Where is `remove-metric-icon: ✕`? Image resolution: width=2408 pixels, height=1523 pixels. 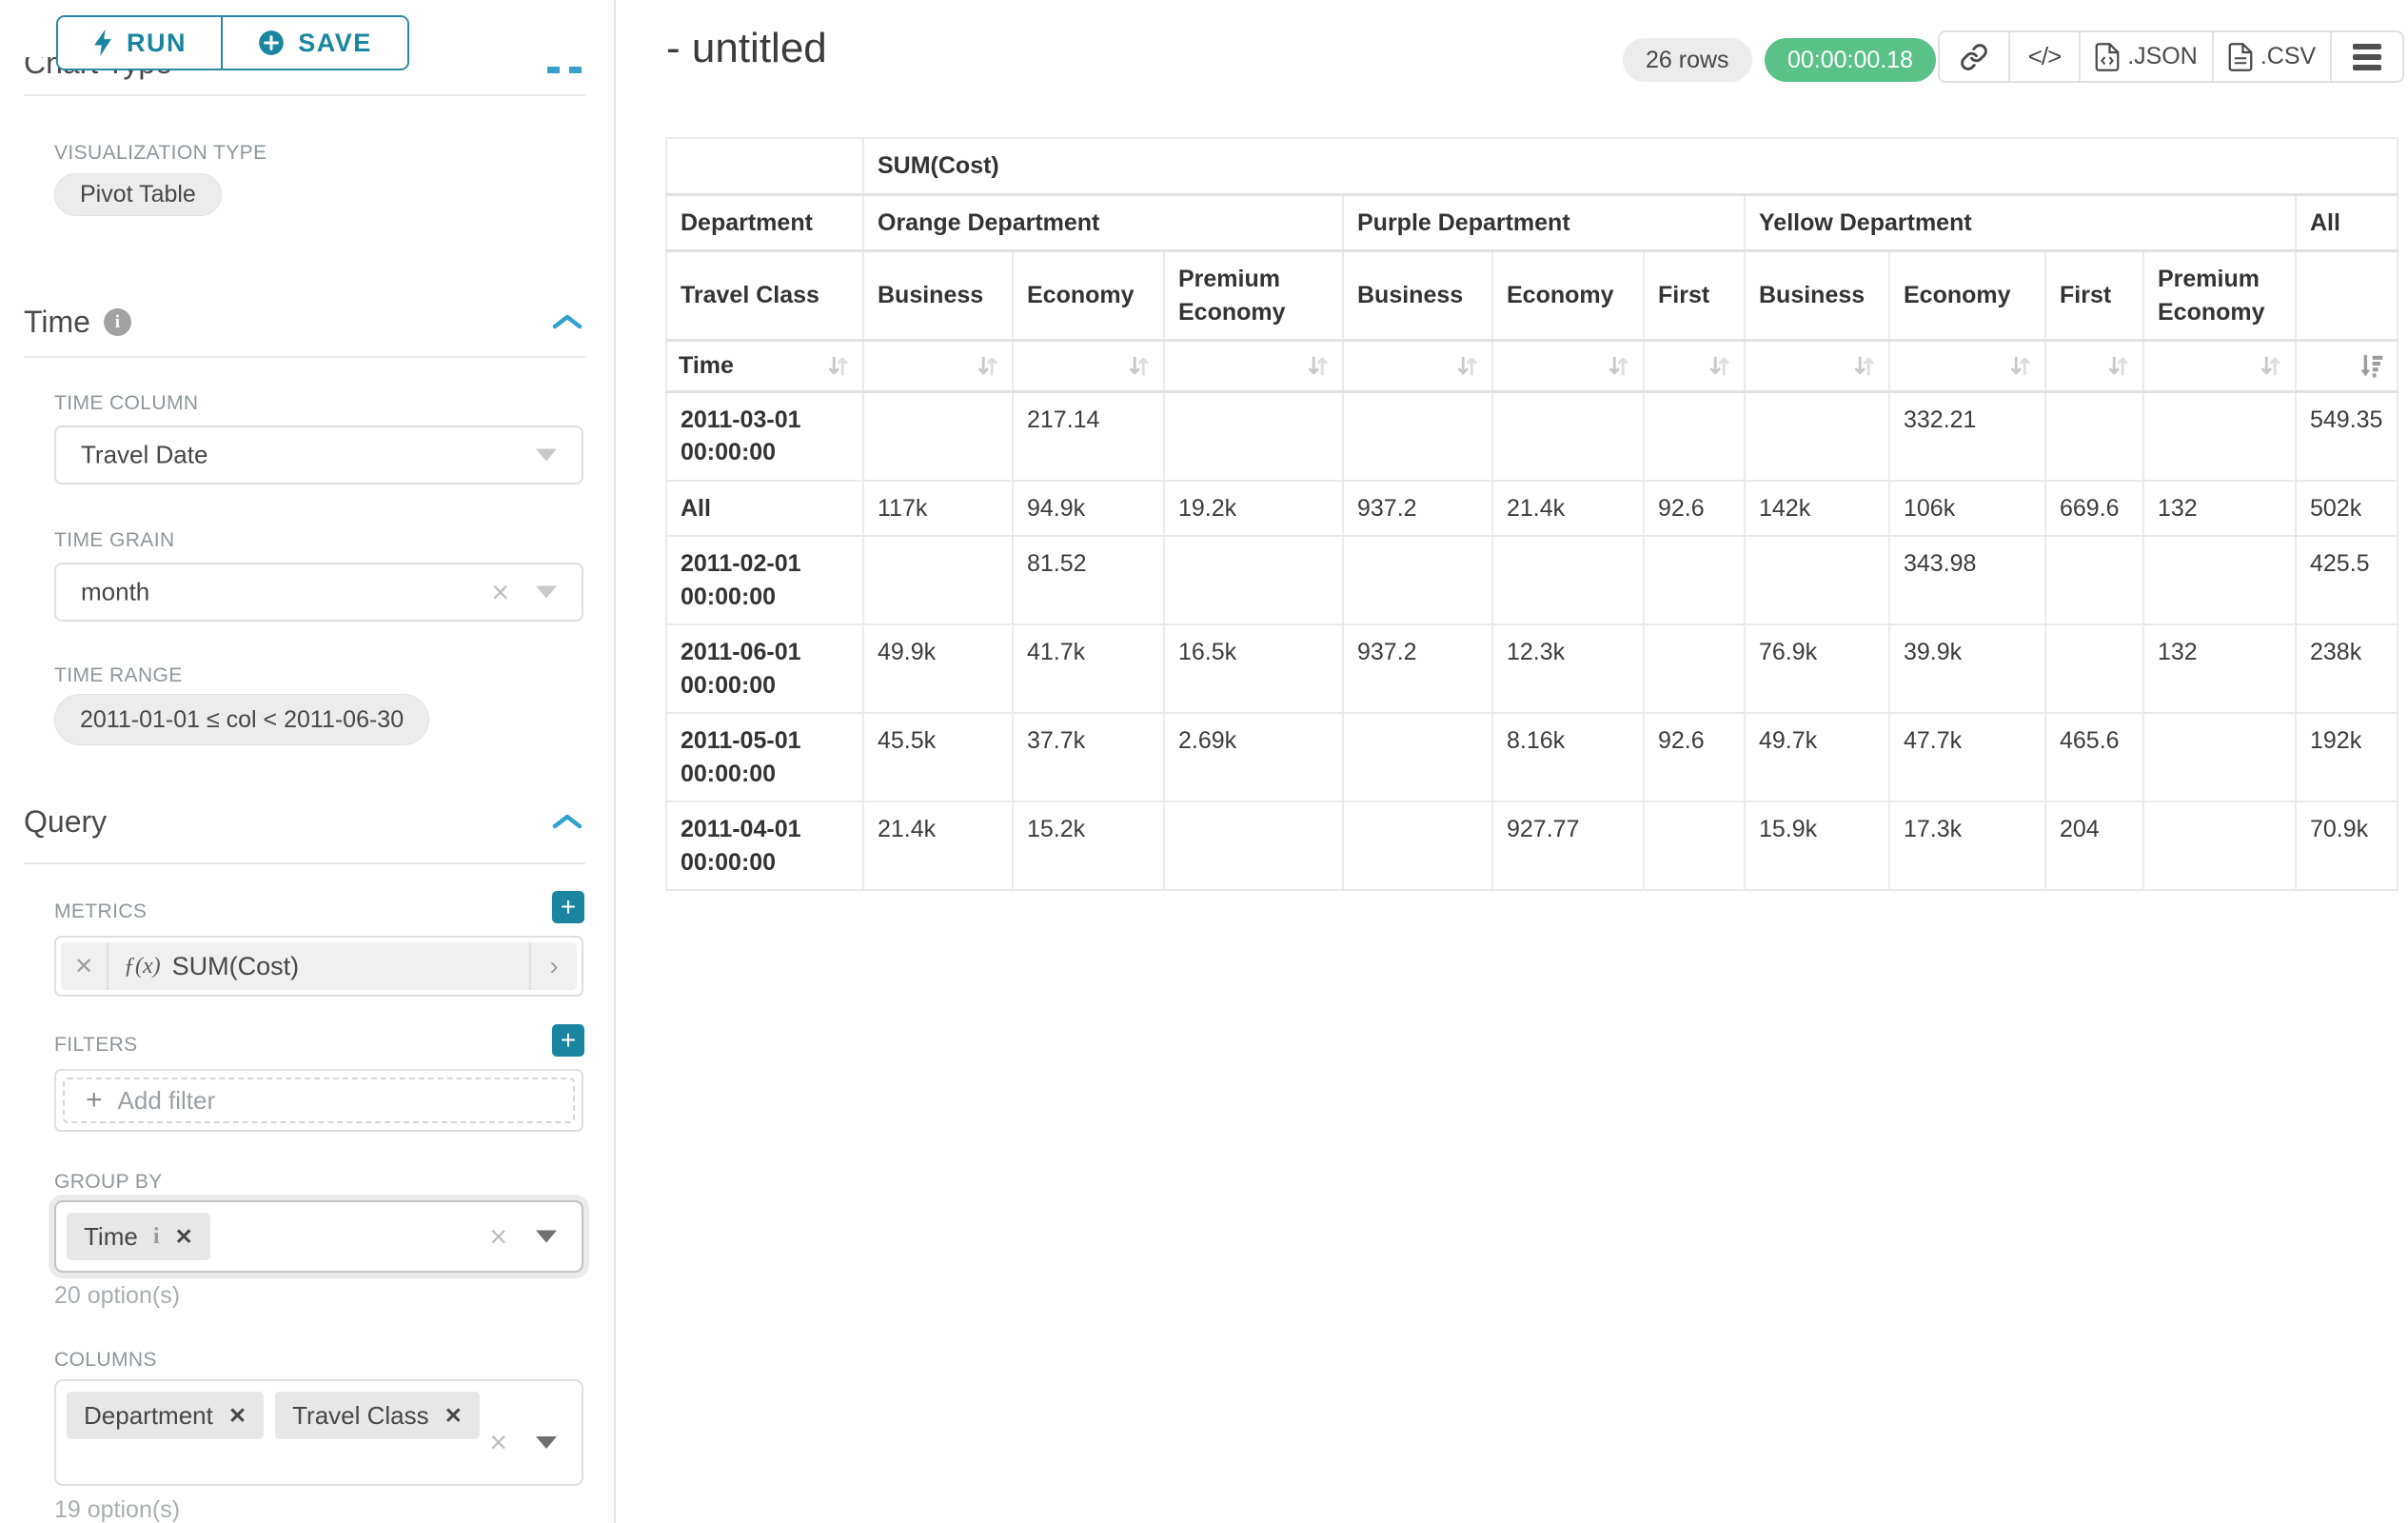
remove-metric-icon: ✕ is located at coordinates (85, 966).